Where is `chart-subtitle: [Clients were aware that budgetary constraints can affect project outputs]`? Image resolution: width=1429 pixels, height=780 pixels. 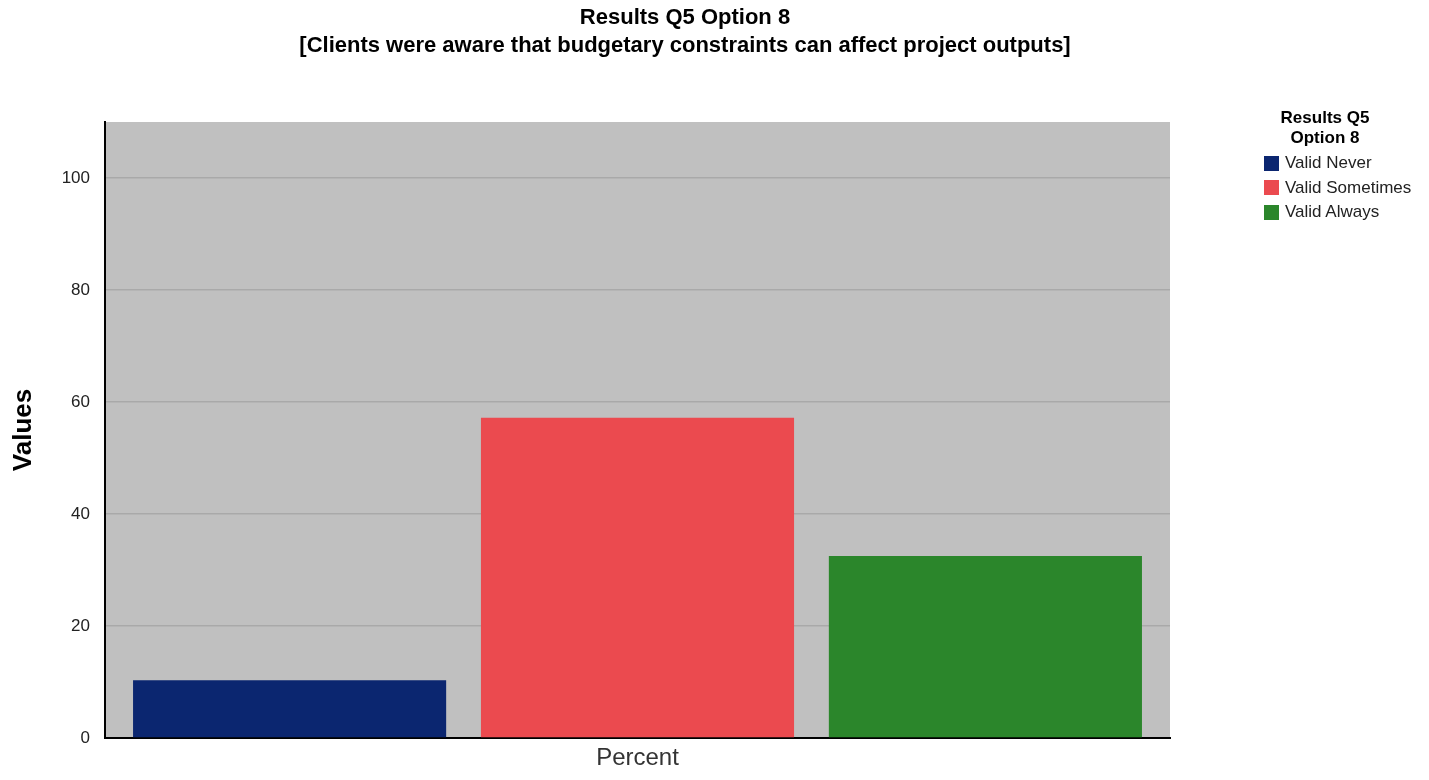 chart-subtitle: [Clients were aware that budgetary constraints can affect project outputs] is located at coordinates (685, 45).